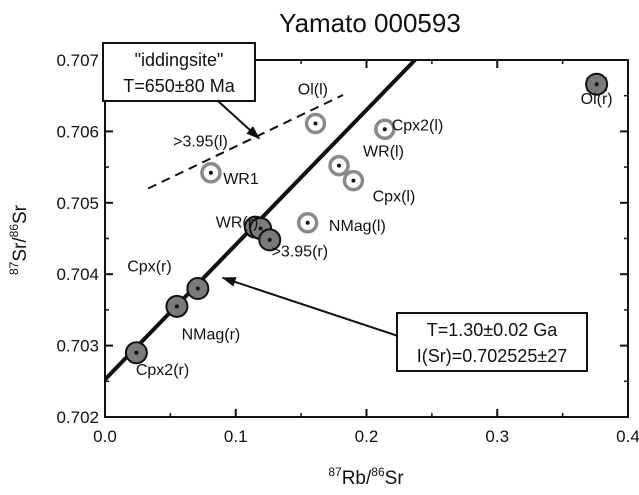  Describe the element at coordinates (236, 436) in the screenshot. I see `x-tick-label: 0.1` at that location.